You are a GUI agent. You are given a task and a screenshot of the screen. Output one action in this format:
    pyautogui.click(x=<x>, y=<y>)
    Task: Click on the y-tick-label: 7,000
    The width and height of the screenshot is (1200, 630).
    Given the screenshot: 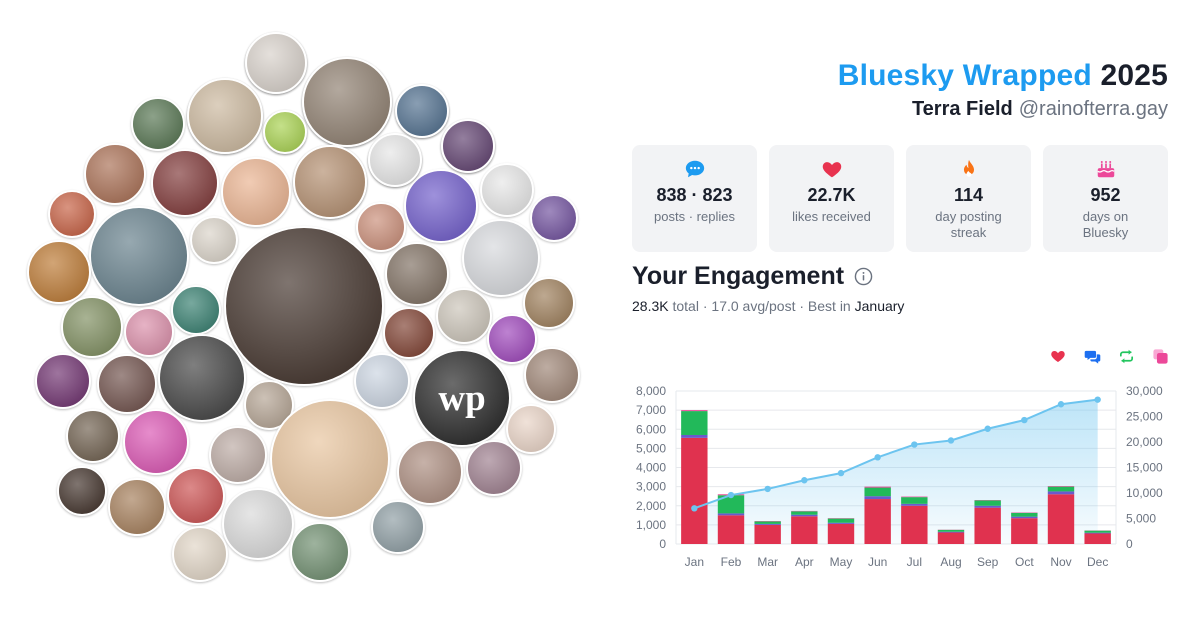 What is the action you would take?
    pyautogui.click(x=651, y=410)
    